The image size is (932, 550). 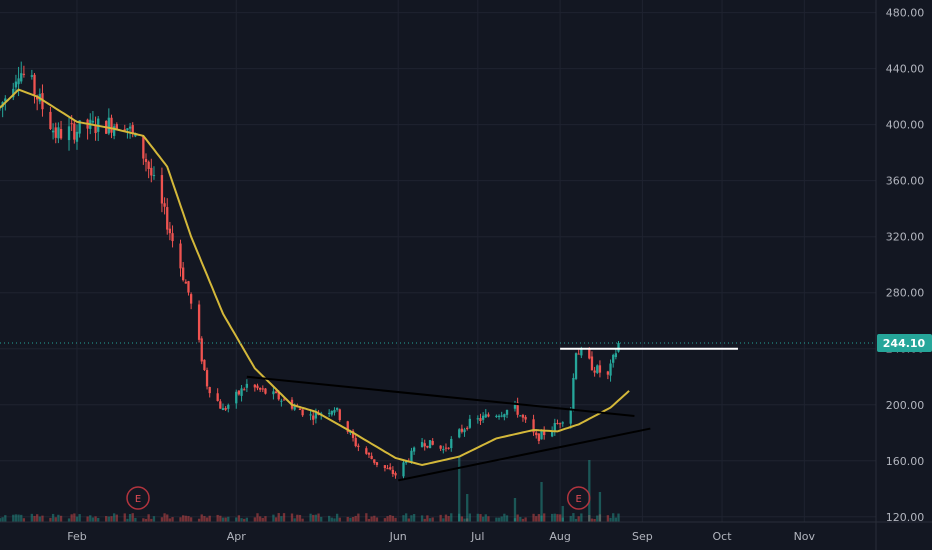 I want to click on upper-trendline-line, so click(x=440, y=396).